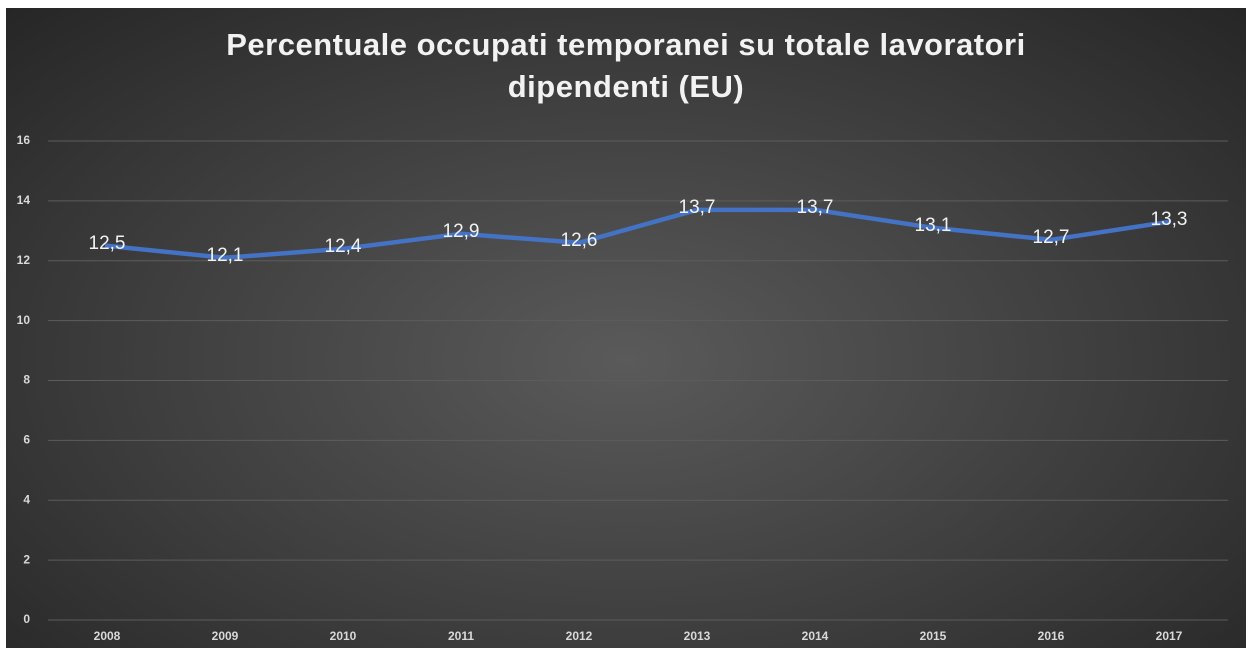 The height and width of the screenshot is (652, 1252). I want to click on data-label: 12,6, so click(579, 240).